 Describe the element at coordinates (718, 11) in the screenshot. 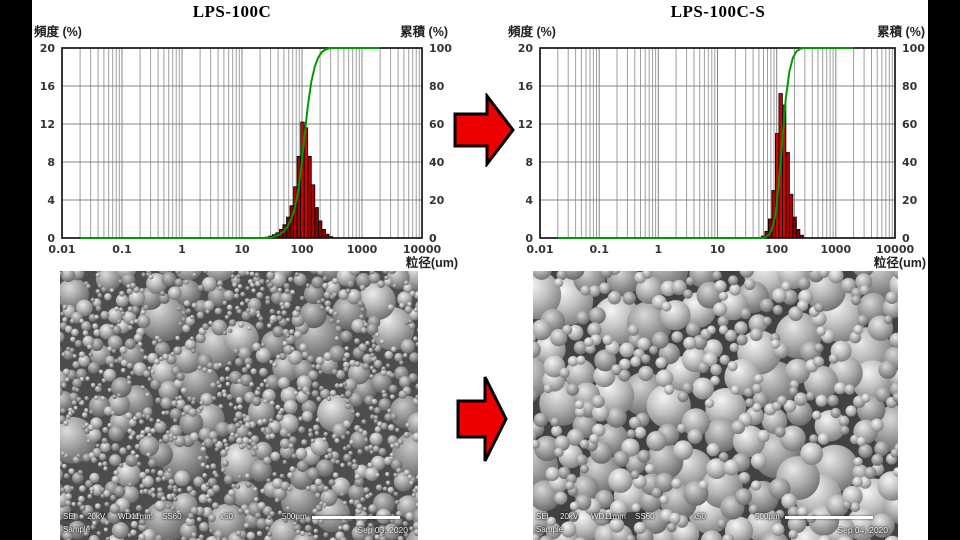

I see `chart-title-lps-100c-s: LPS-100C-S` at that location.